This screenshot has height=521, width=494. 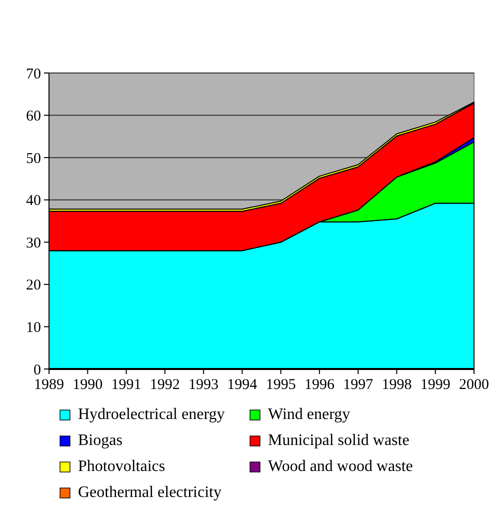 I want to click on legend-label: Hydroelectrical energy, so click(x=151, y=414).